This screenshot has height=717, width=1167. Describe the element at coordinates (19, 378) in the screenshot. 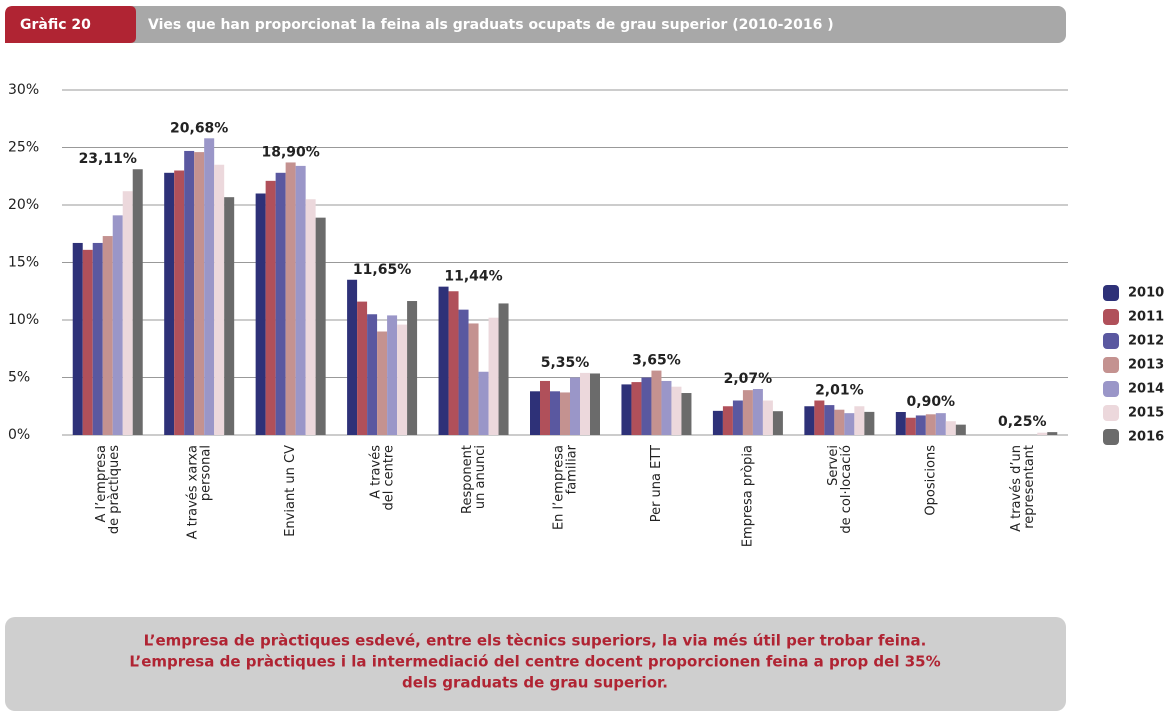

I see `y-tick-label: 5%` at that location.